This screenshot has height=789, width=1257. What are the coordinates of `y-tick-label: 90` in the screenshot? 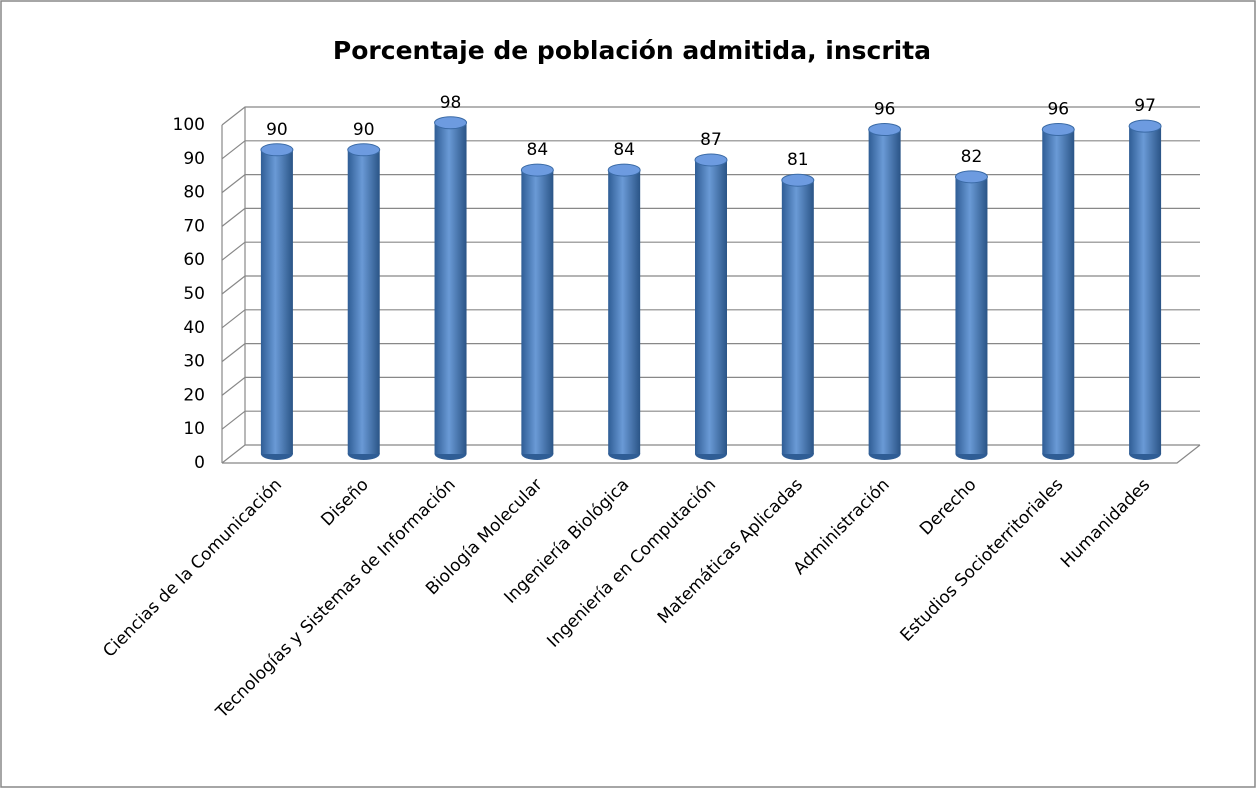 It's located at (194, 159).